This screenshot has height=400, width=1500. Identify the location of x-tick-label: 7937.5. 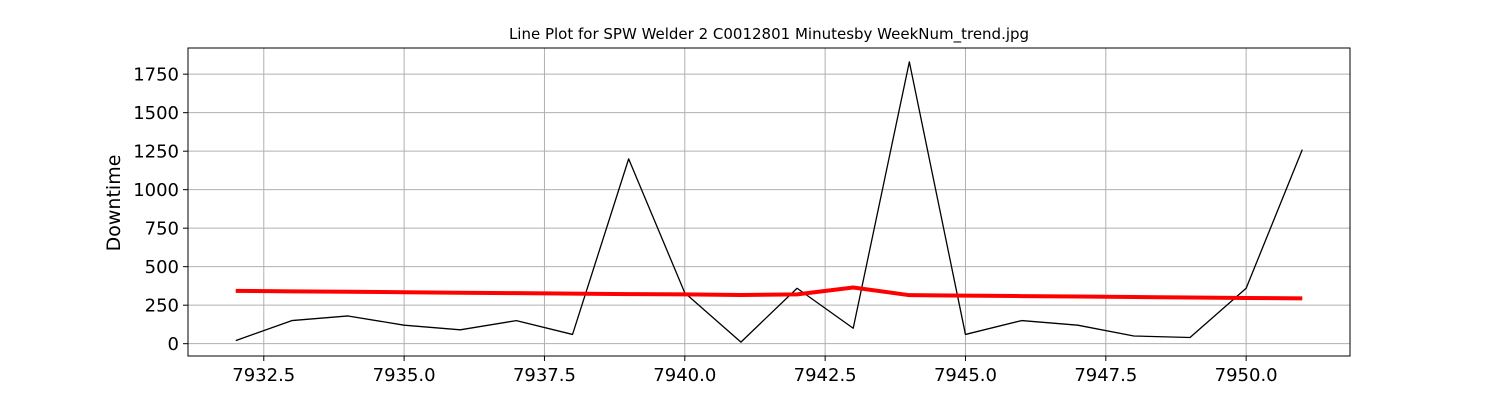
(544, 375).